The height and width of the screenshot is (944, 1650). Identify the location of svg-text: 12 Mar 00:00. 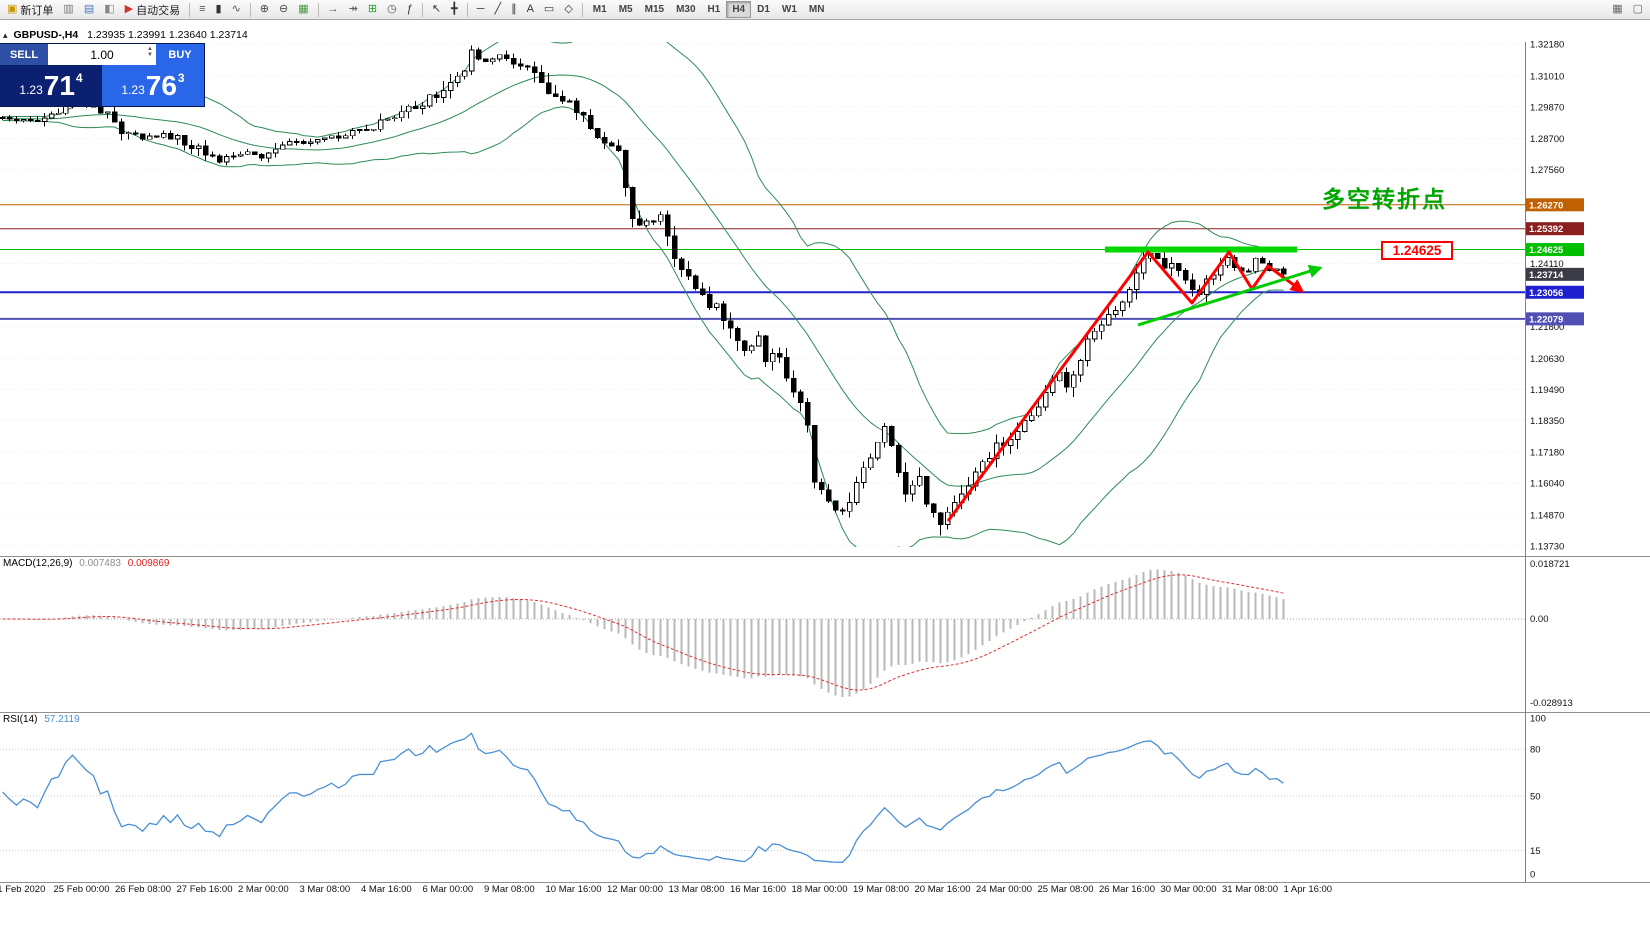
(635, 889).